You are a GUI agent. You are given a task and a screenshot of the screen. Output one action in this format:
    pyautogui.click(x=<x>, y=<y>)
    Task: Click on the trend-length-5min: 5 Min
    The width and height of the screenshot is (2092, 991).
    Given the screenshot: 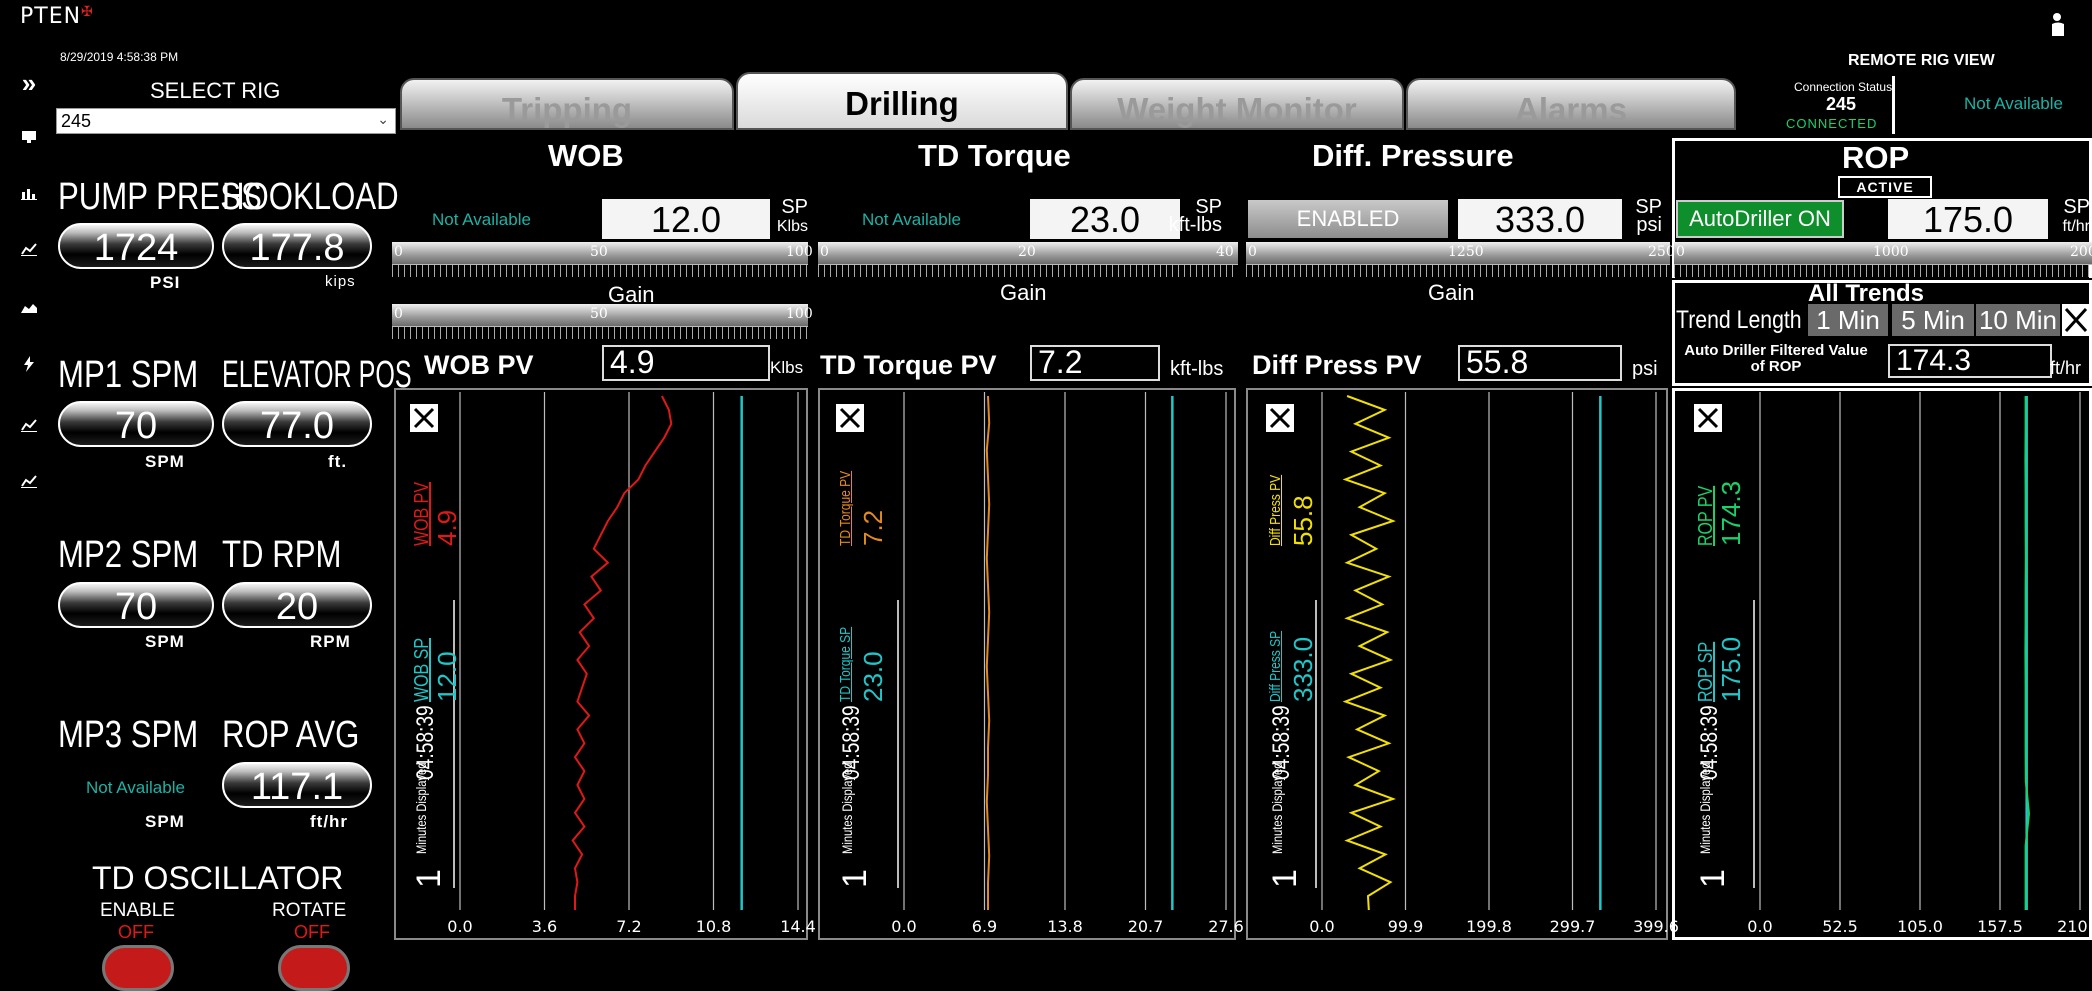 What is the action you would take?
    pyautogui.click(x=1933, y=320)
    